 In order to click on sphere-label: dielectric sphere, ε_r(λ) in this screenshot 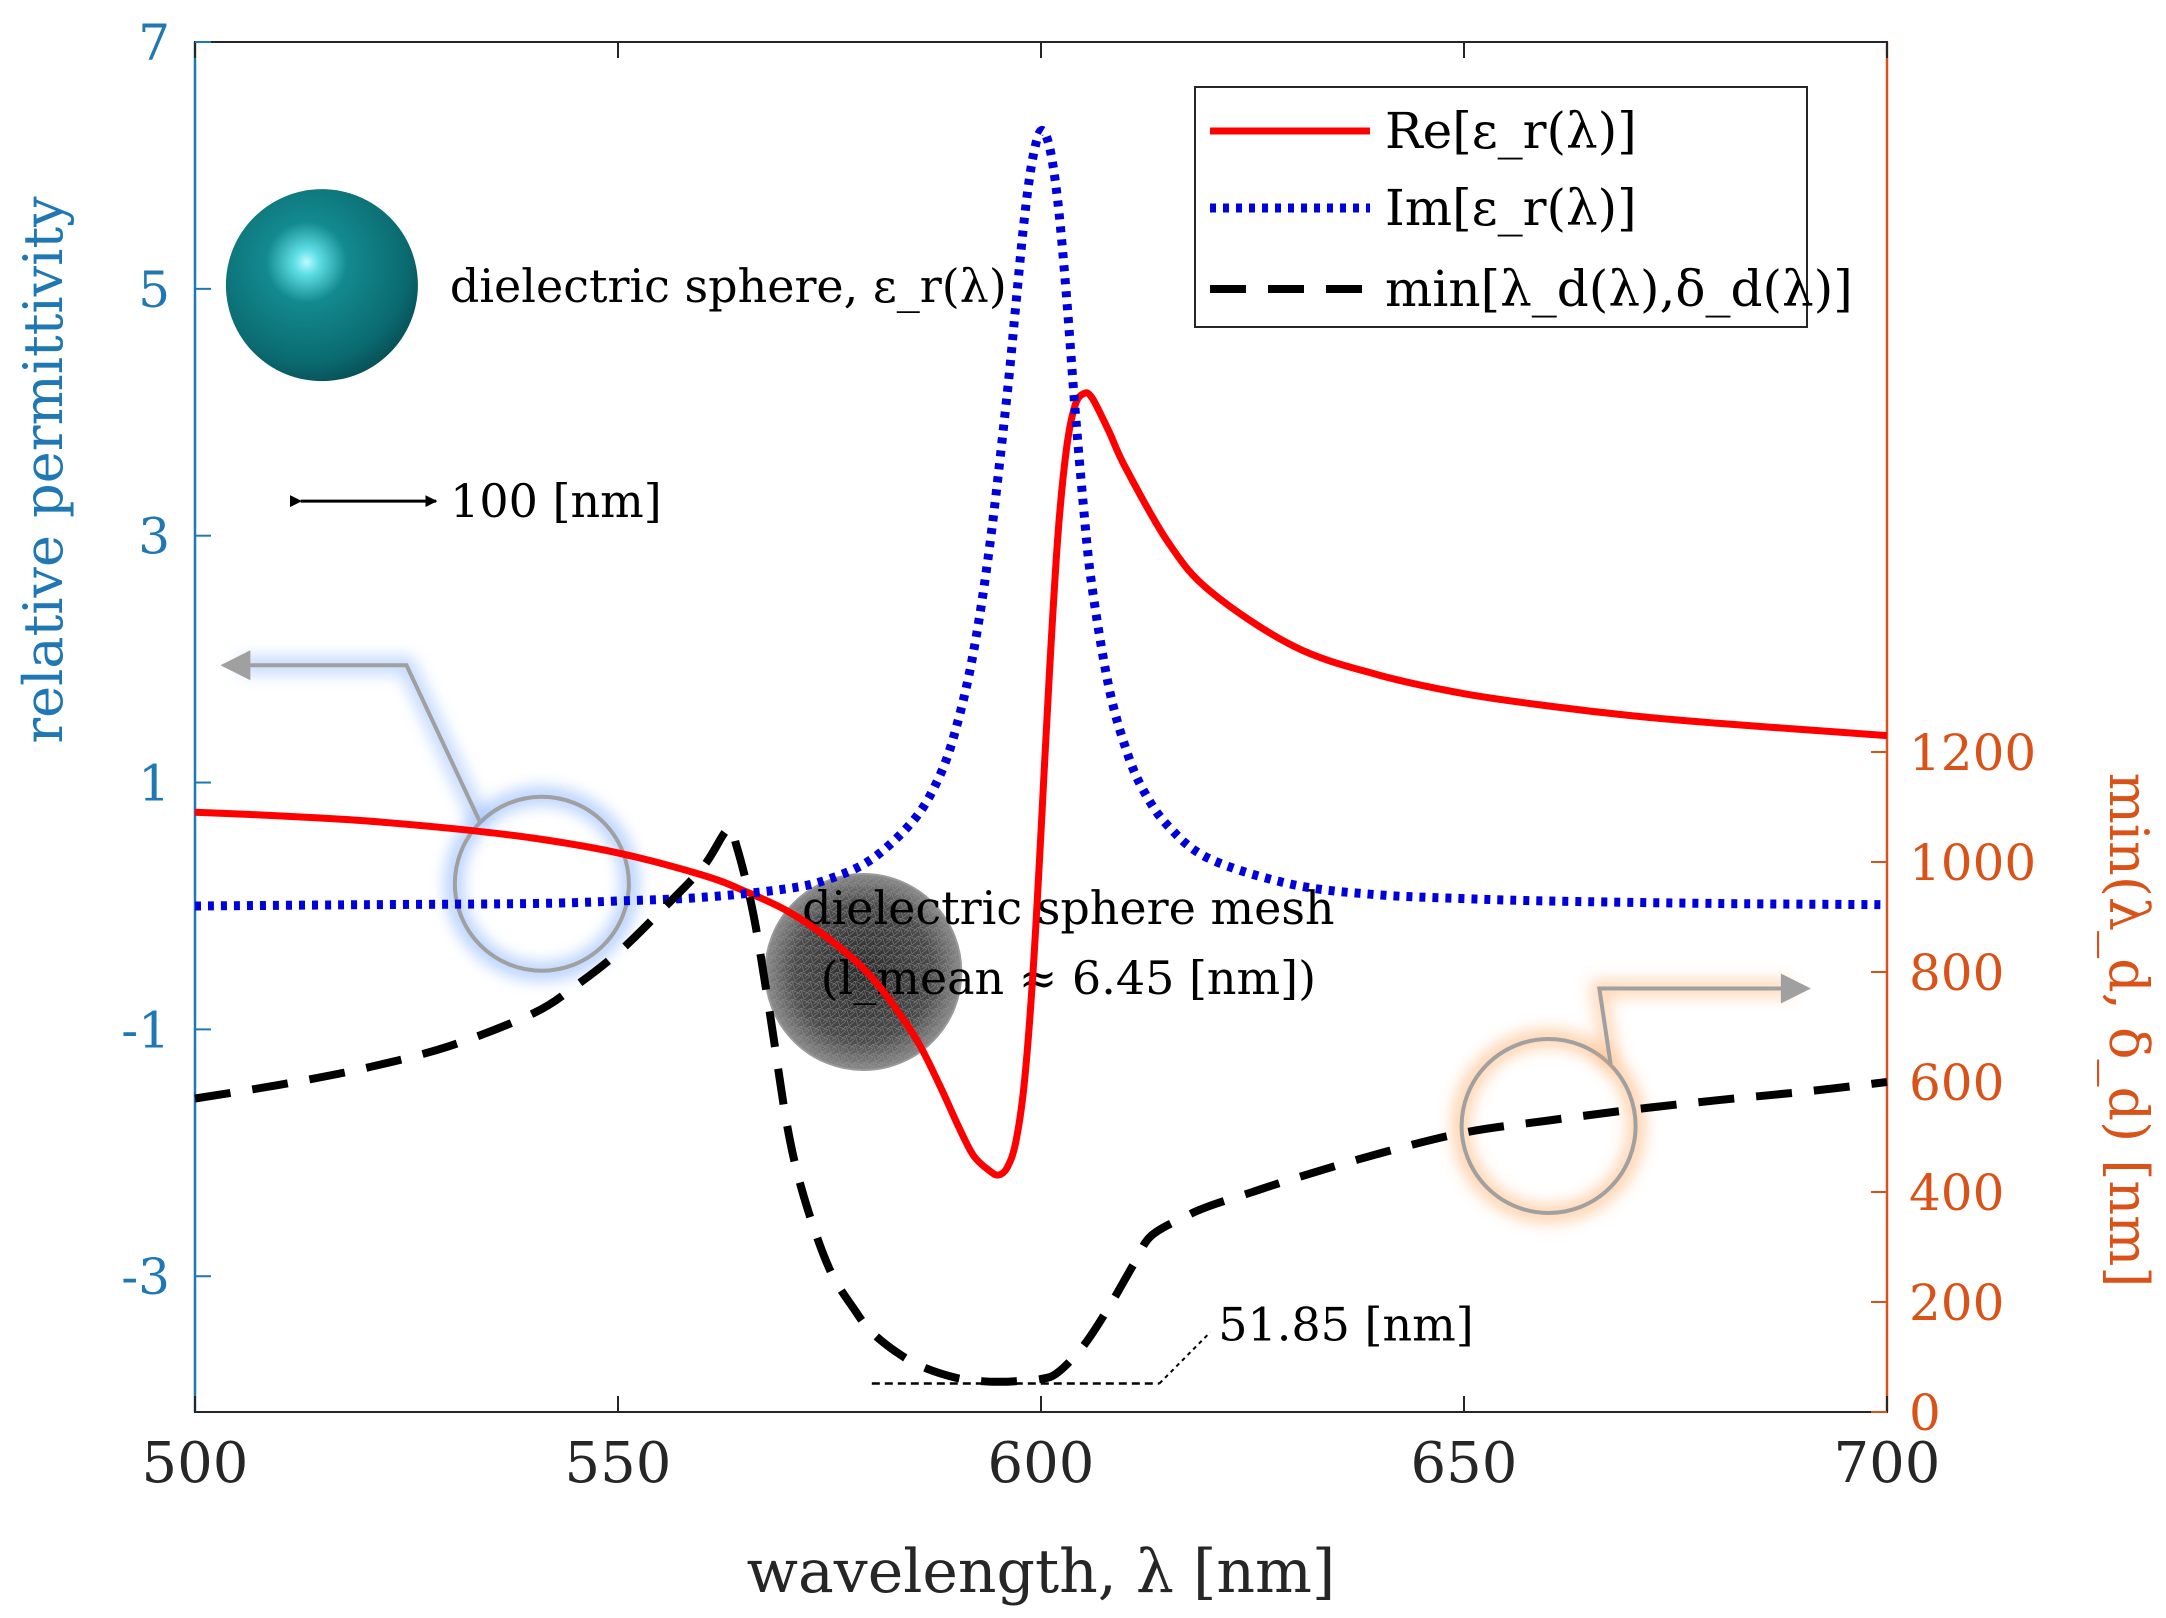, I will do `click(728, 286)`.